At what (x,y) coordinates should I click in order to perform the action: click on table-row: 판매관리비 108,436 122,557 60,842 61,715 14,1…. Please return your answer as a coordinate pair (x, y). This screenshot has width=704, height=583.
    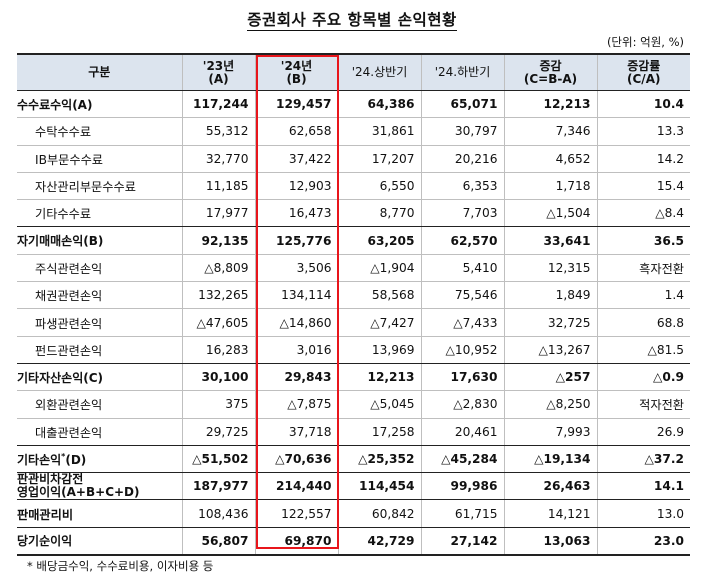
    Looking at the image, I should click on (353, 513).